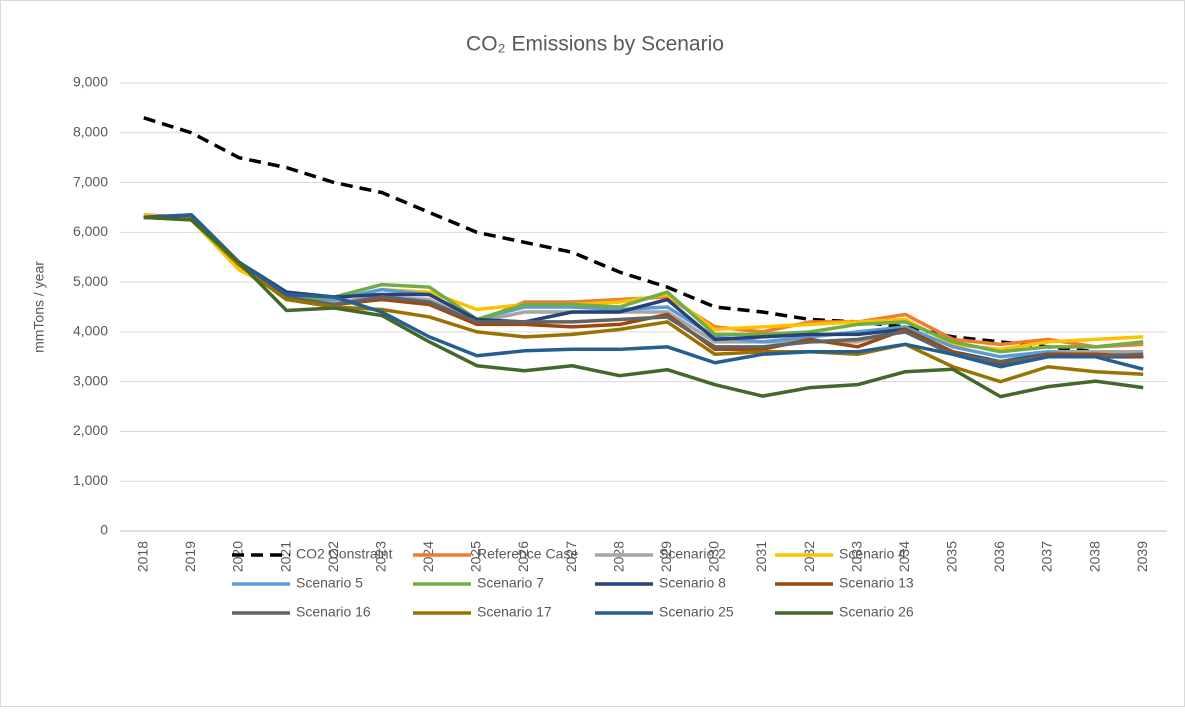 This screenshot has height=712, width=1185. I want to click on y-tick-label: 2,000, so click(90, 430).